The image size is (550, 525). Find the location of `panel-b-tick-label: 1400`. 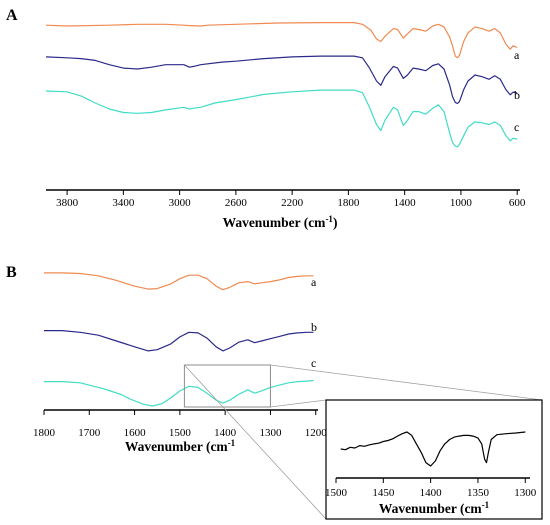

panel-b-tick-label: 1400 is located at coordinates (225, 433).